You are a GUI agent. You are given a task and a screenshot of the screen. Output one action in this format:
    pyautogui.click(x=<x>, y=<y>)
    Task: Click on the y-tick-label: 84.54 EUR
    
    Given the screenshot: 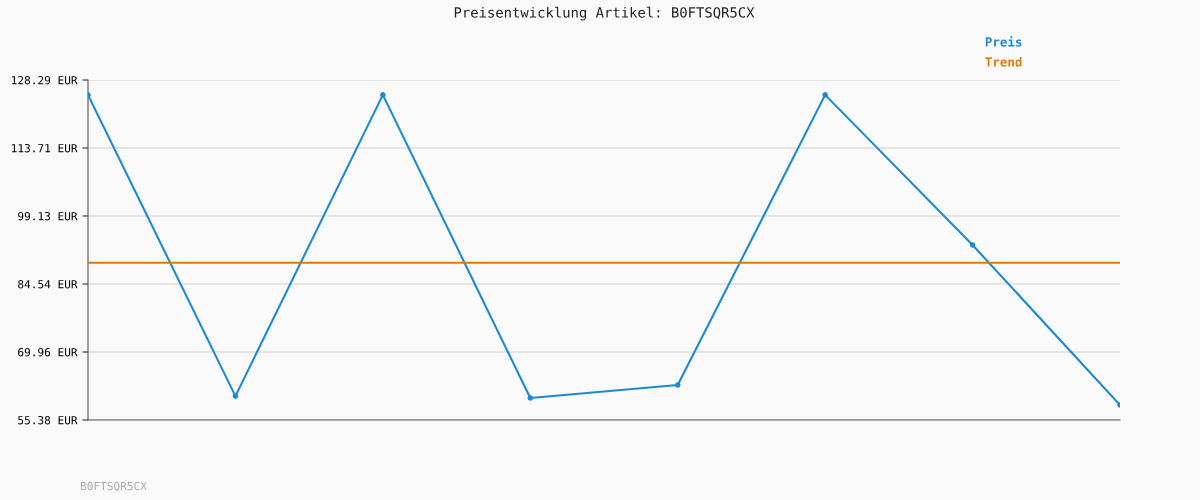 What is the action you would take?
    pyautogui.click(x=48, y=284)
    